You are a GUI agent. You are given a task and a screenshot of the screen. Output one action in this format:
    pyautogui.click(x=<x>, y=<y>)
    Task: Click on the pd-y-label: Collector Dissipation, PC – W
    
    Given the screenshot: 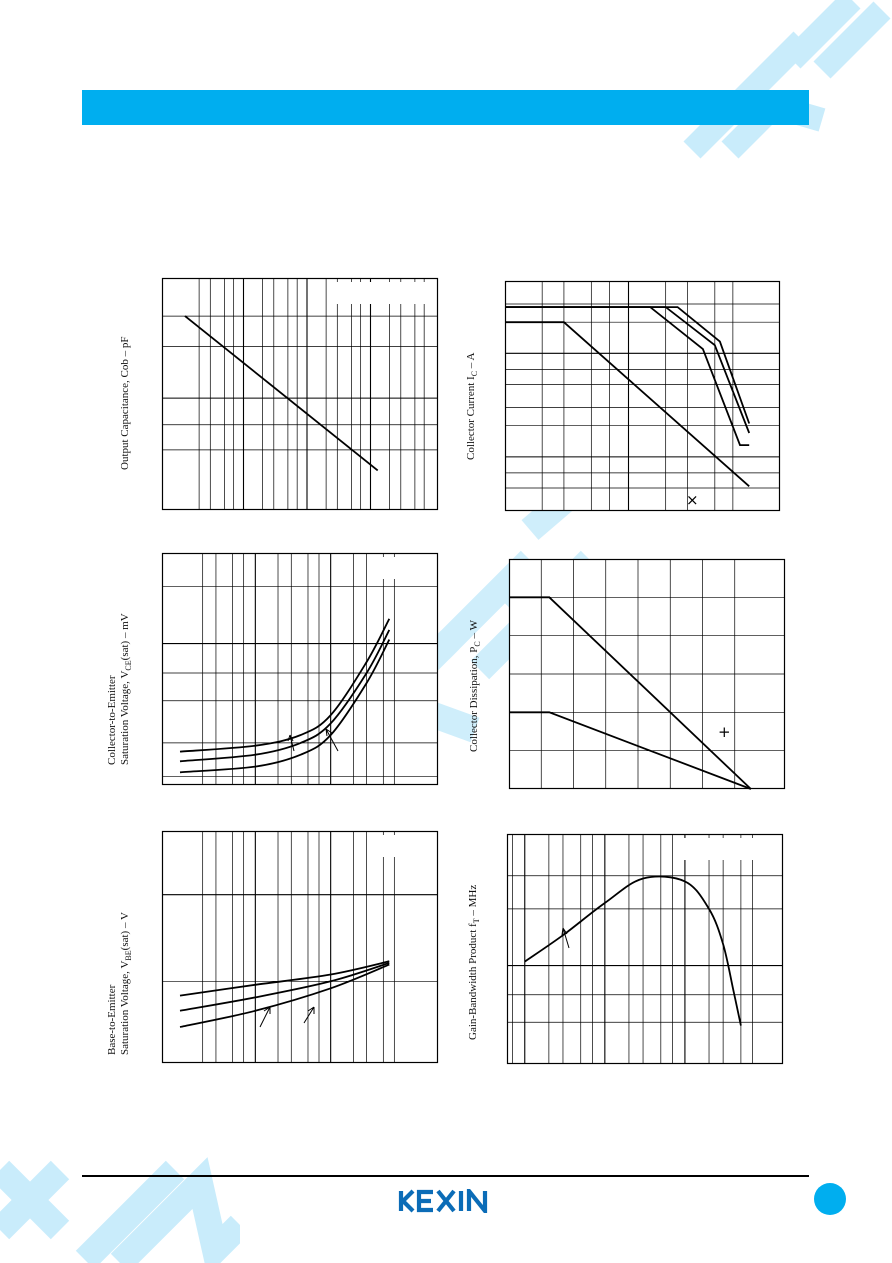 What is the action you would take?
    pyautogui.click(x=475, y=686)
    